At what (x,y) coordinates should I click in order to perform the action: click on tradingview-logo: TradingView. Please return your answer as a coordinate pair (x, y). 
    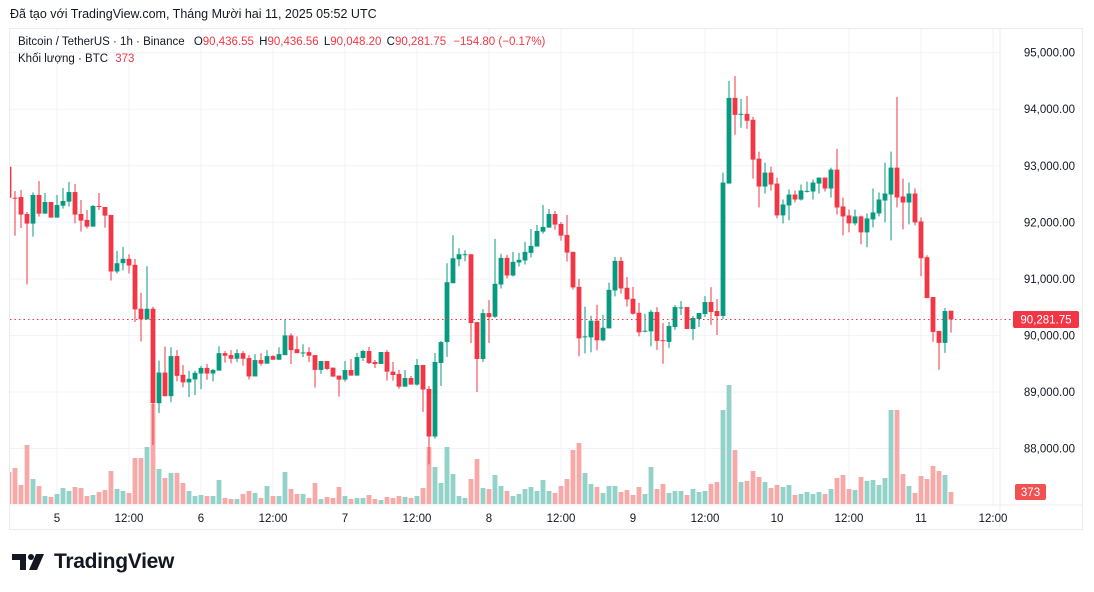
    Looking at the image, I should click on (93, 562).